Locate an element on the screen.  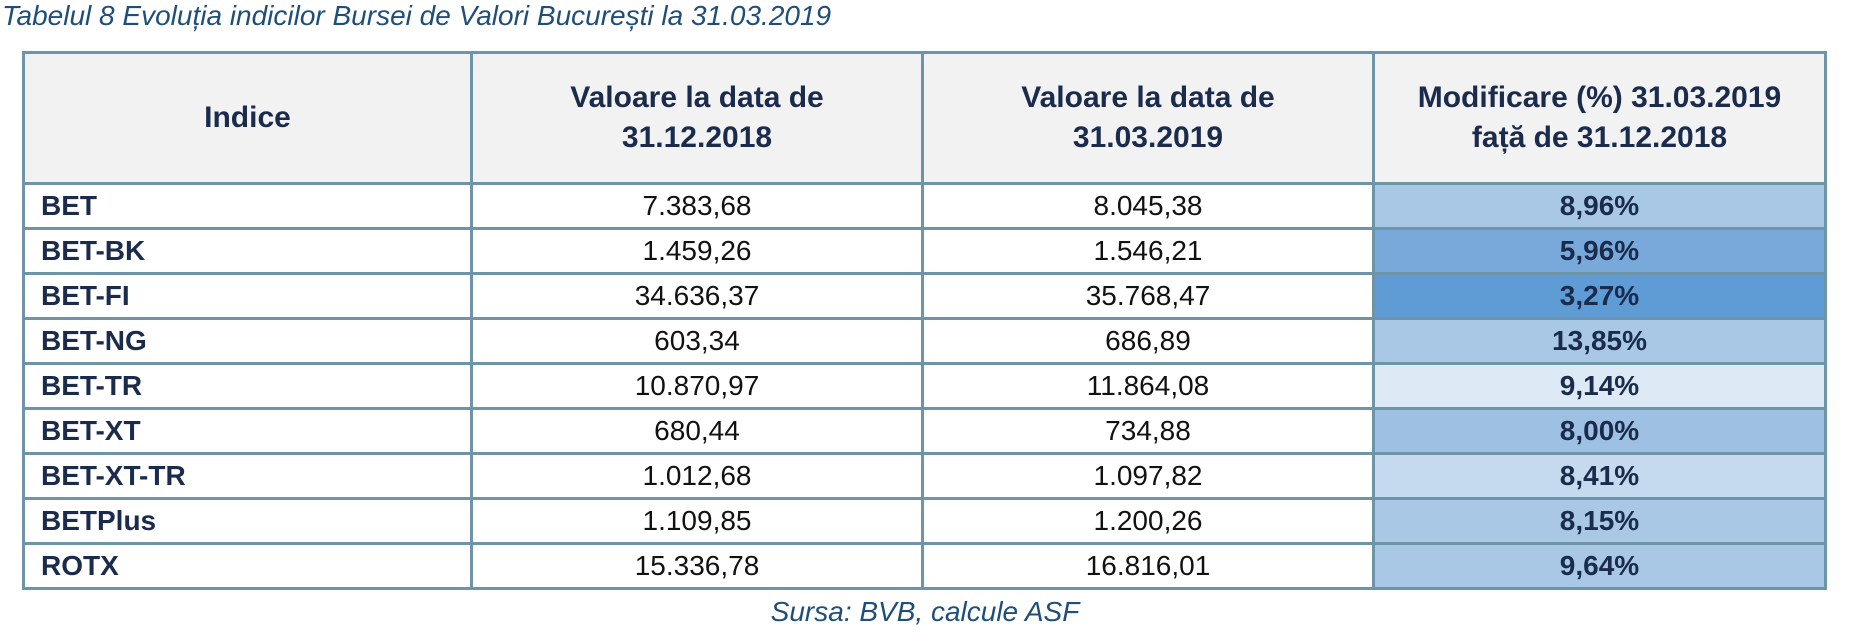
value-2019-cell: 35.768,47 is located at coordinates (1148, 296).